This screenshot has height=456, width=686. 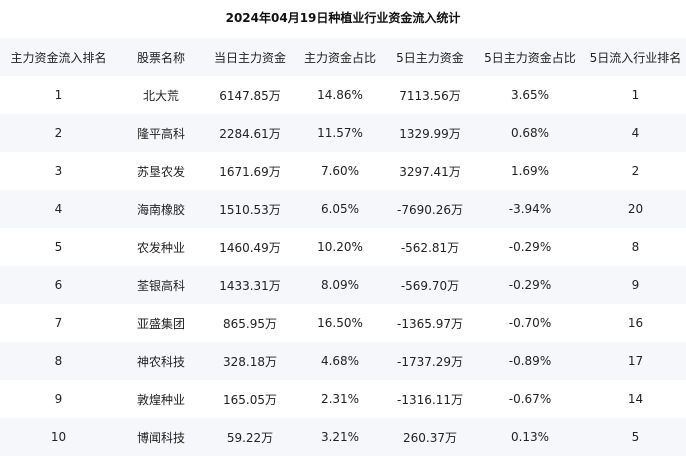 I want to click on cell-main-fund-ratio: 7.60%, so click(x=340, y=171).